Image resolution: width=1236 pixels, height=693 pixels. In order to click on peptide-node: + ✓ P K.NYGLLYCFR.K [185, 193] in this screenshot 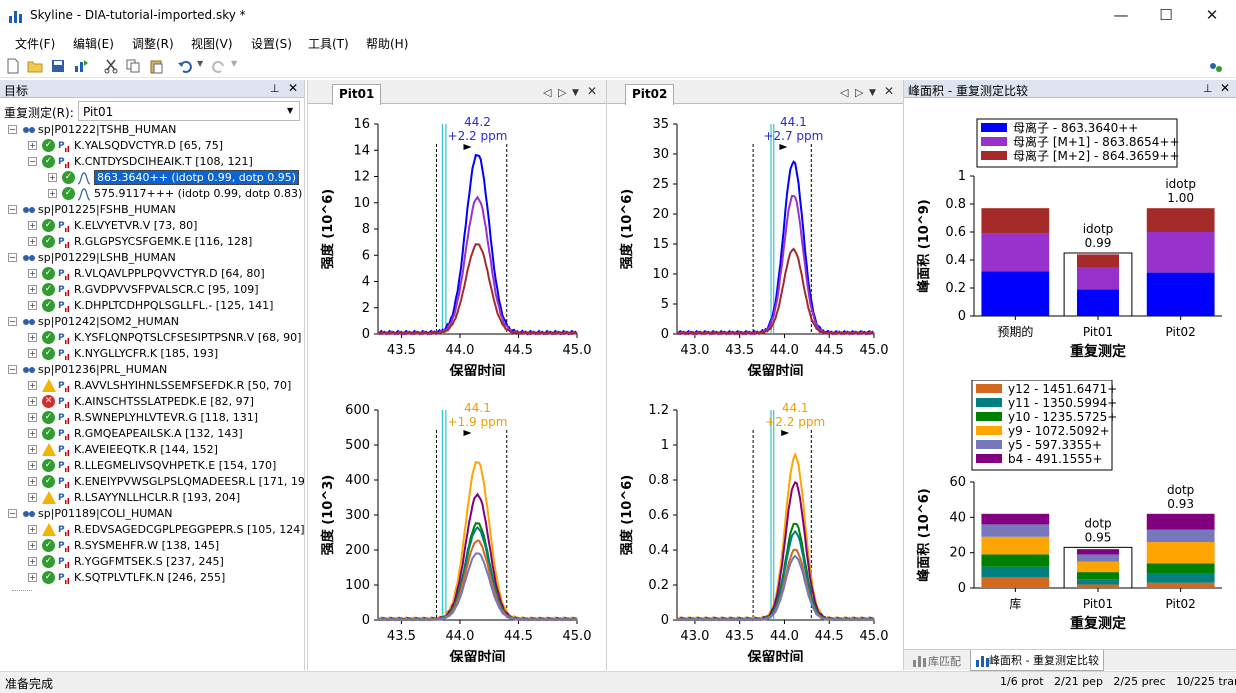, I will do `click(152, 354)`.